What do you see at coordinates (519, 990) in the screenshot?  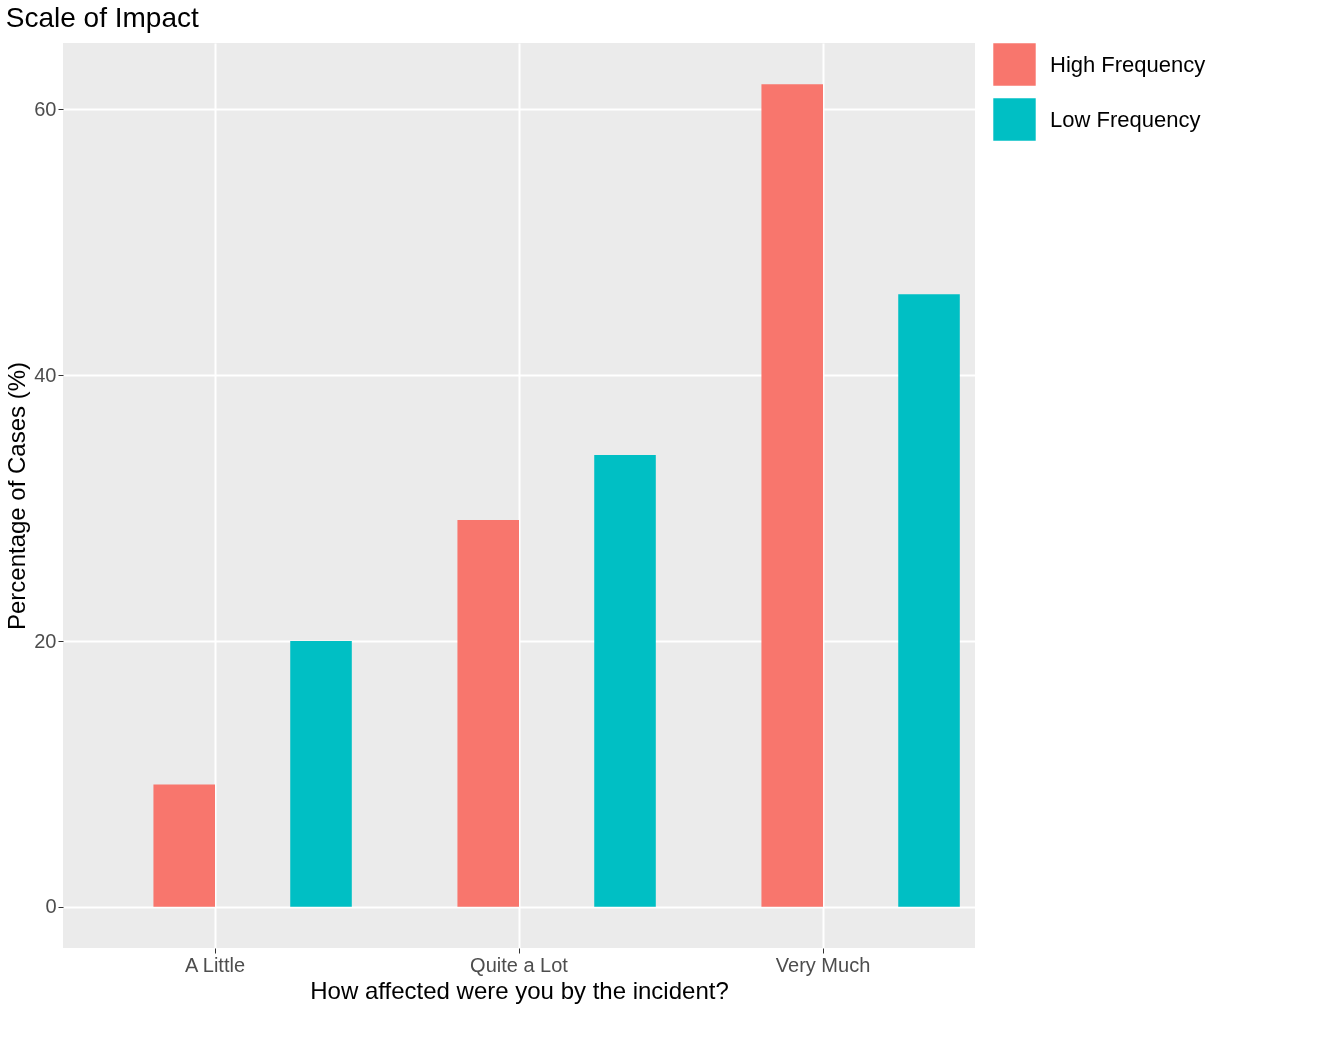 I see `x-axis-title: How affected were you by the incident?` at bounding box center [519, 990].